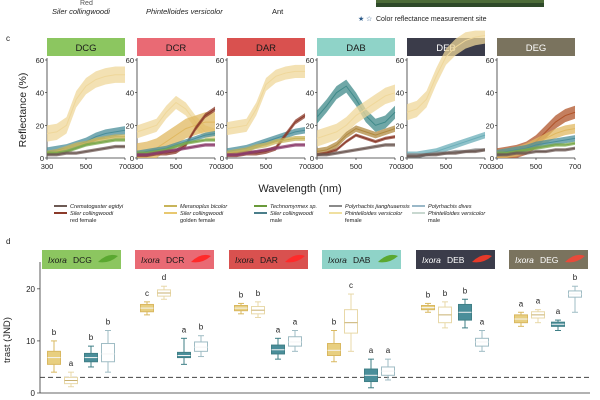  I want to click on legend-item: Crematogaster egidyi, so click(89, 207).